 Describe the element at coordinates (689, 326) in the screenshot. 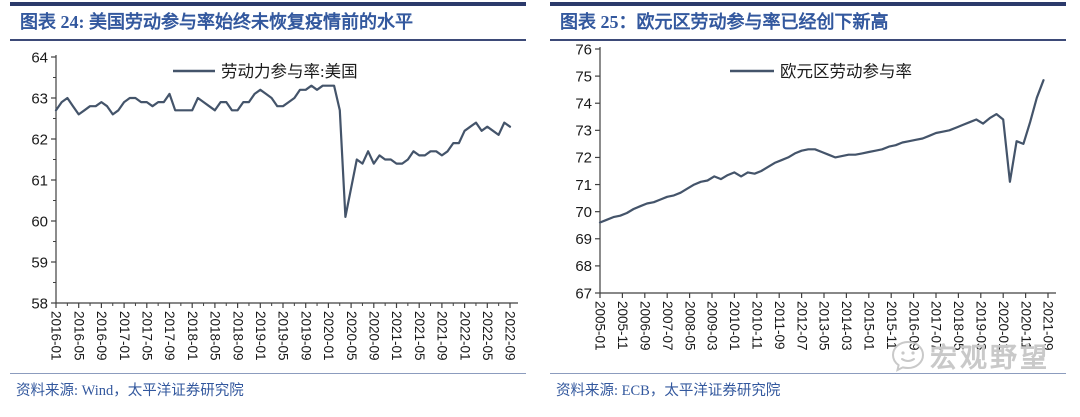

I see `x-tick-label: 2008-05` at that location.